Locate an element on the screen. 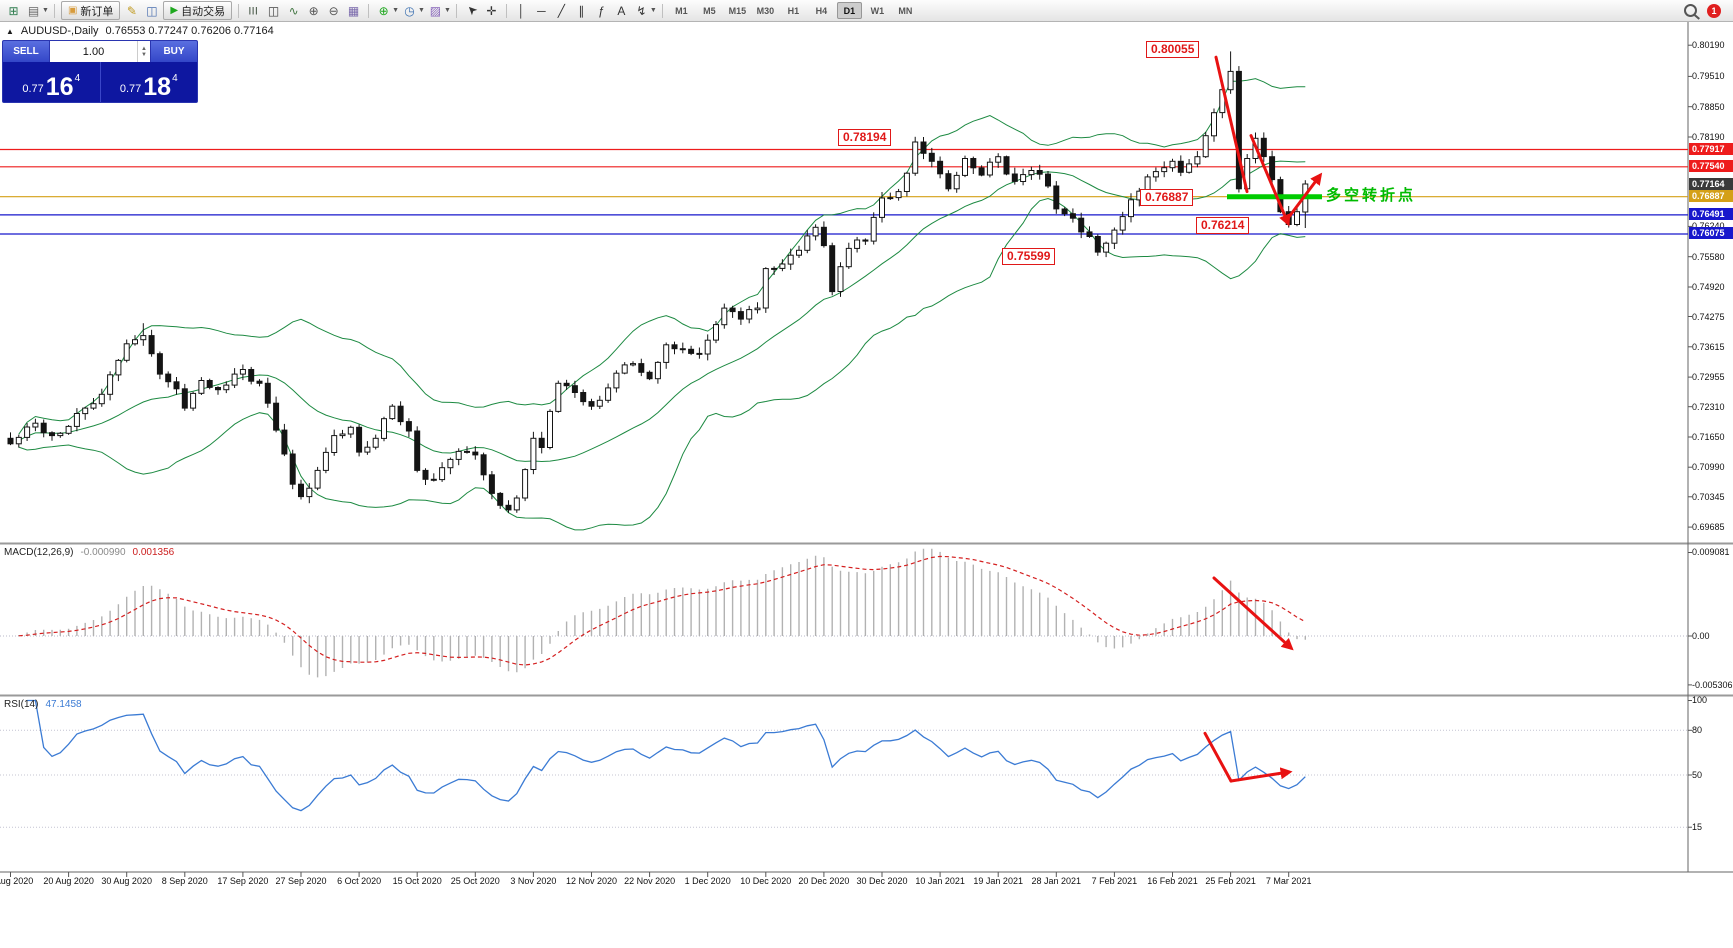 The width and height of the screenshot is (1733, 948). indicators-icon: ⊕ is located at coordinates (383, 10).